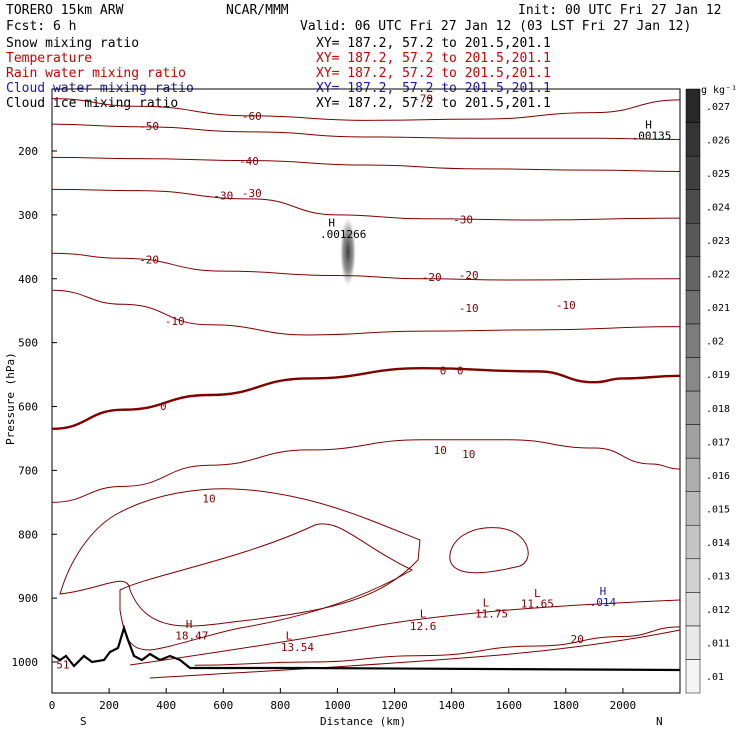 Image resolution: width=740 pixels, height=740 pixels. Describe the element at coordinates (96, 73) in the screenshot. I see `field-name: Rain water mixing ratio` at that location.